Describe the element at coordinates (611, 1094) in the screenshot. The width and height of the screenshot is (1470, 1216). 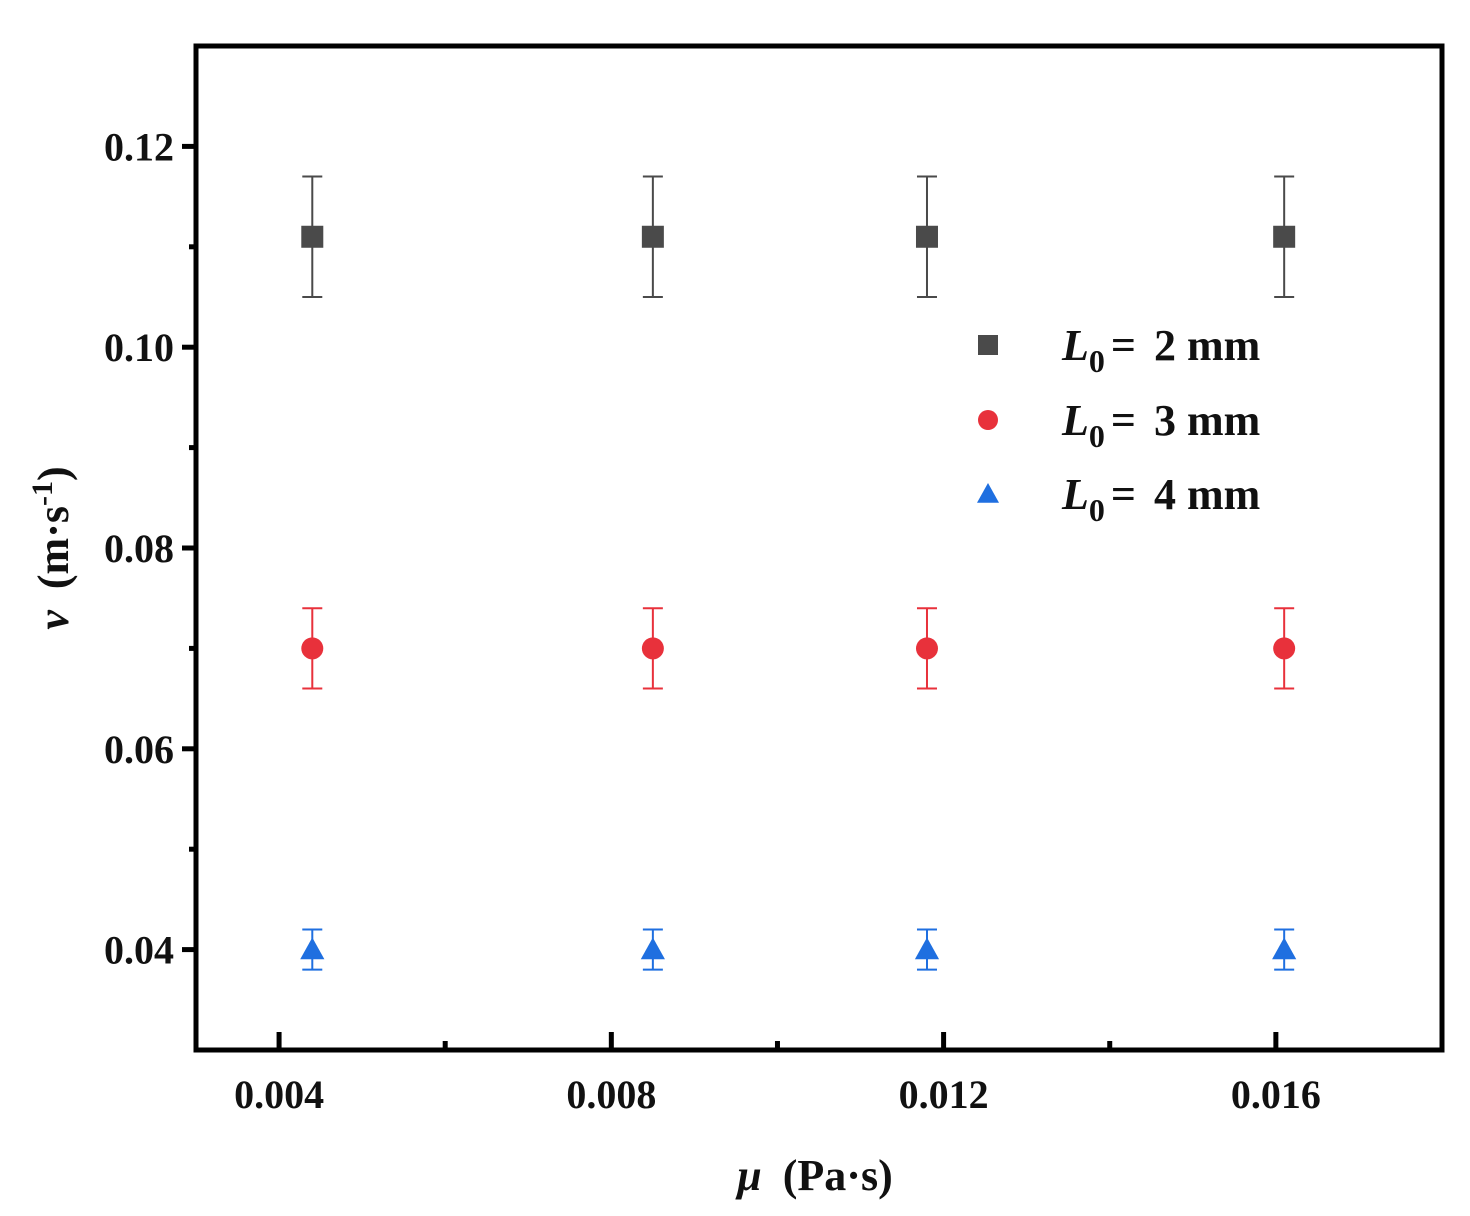
I see `x-tick-label: 0.008` at that location.